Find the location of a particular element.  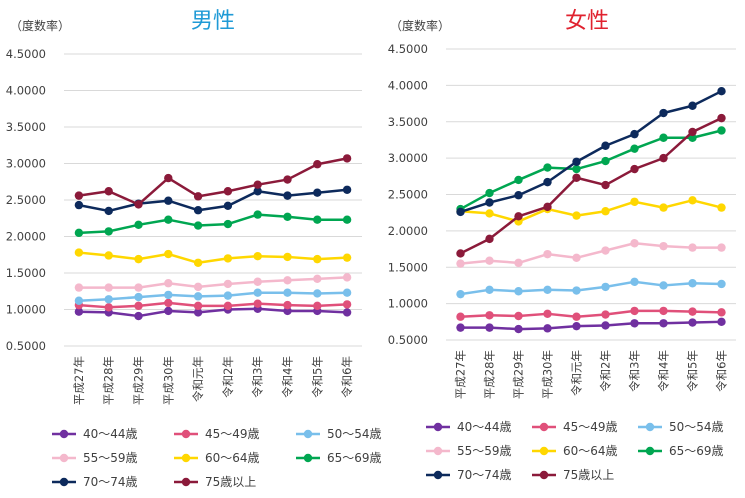

x-tick-label: 平成29年 is located at coordinates (519, 374).